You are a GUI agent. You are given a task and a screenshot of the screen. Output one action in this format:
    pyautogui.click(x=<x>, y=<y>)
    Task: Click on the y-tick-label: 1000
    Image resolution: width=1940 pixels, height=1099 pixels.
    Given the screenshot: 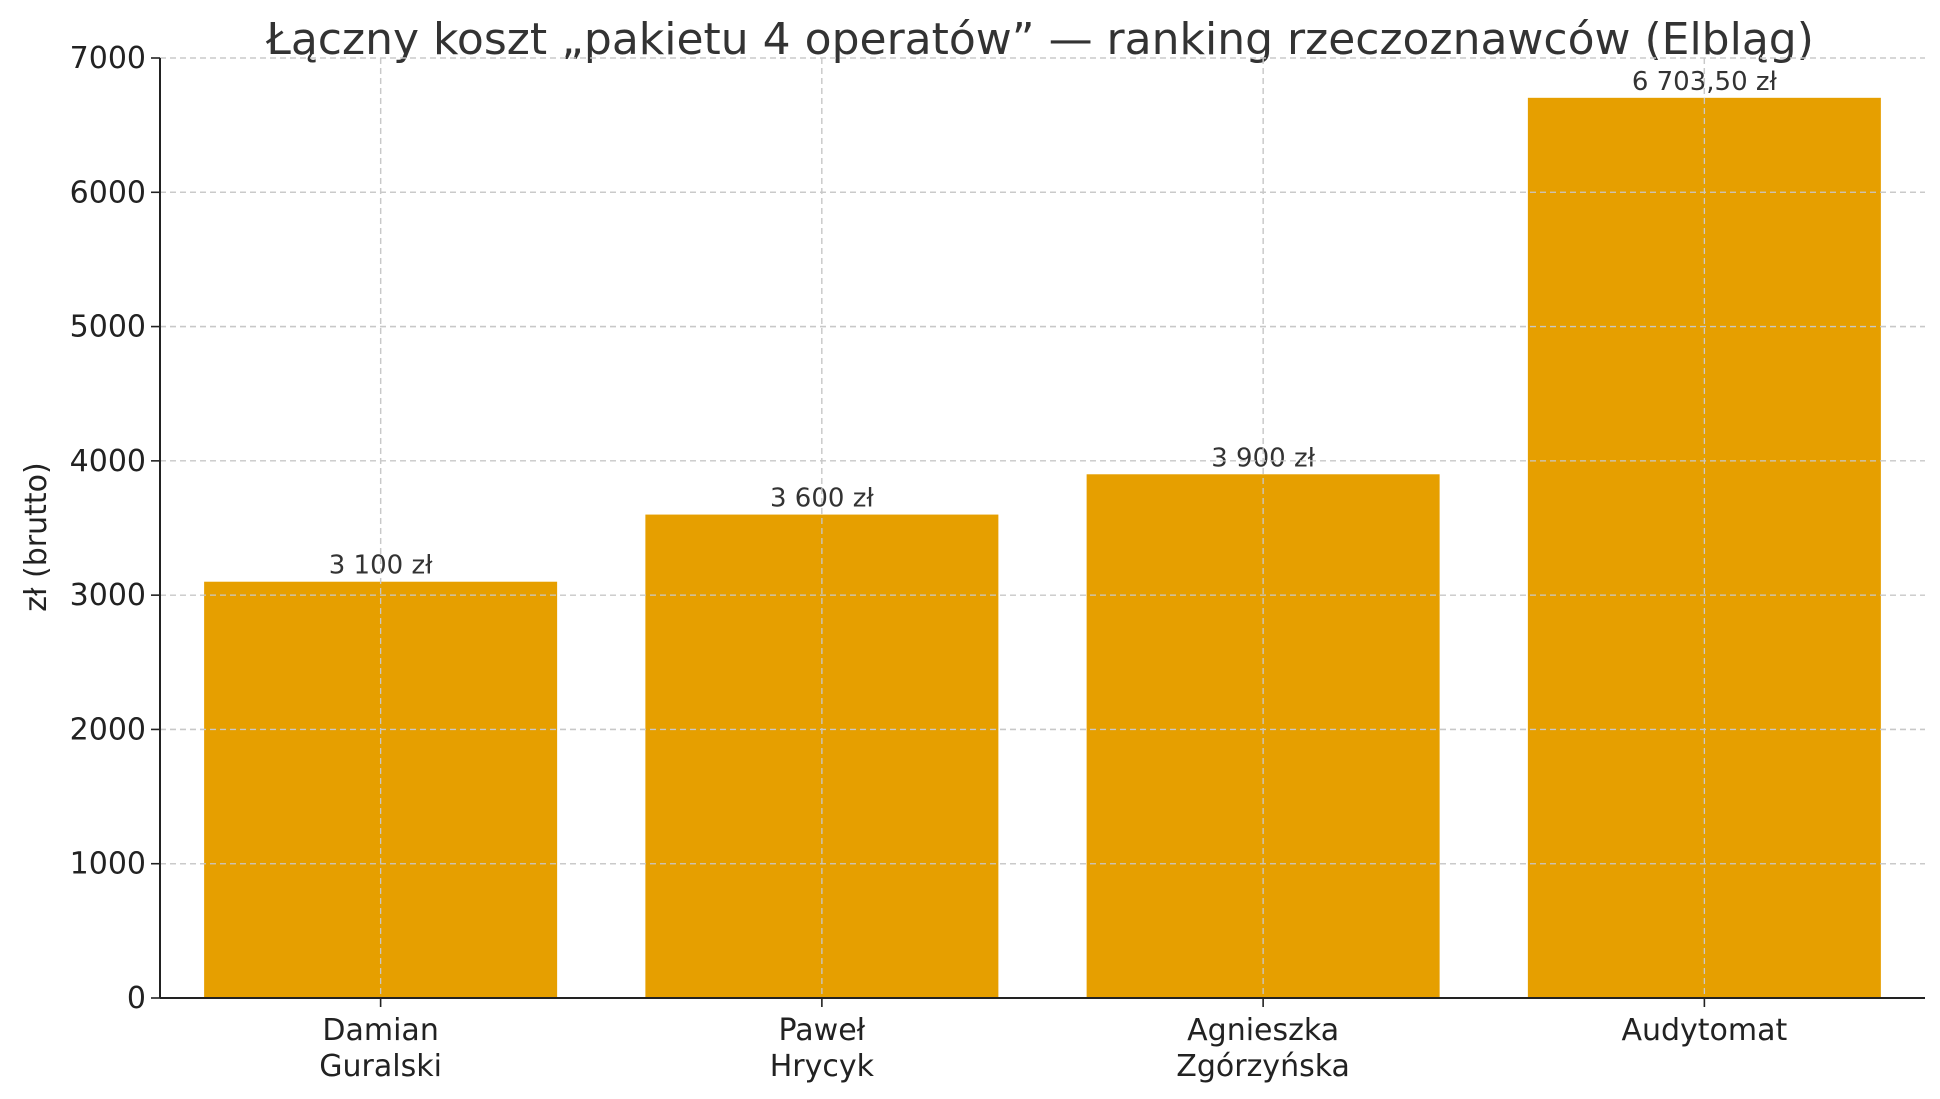 What is the action you would take?
    pyautogui.click(x=108, y=864)
    